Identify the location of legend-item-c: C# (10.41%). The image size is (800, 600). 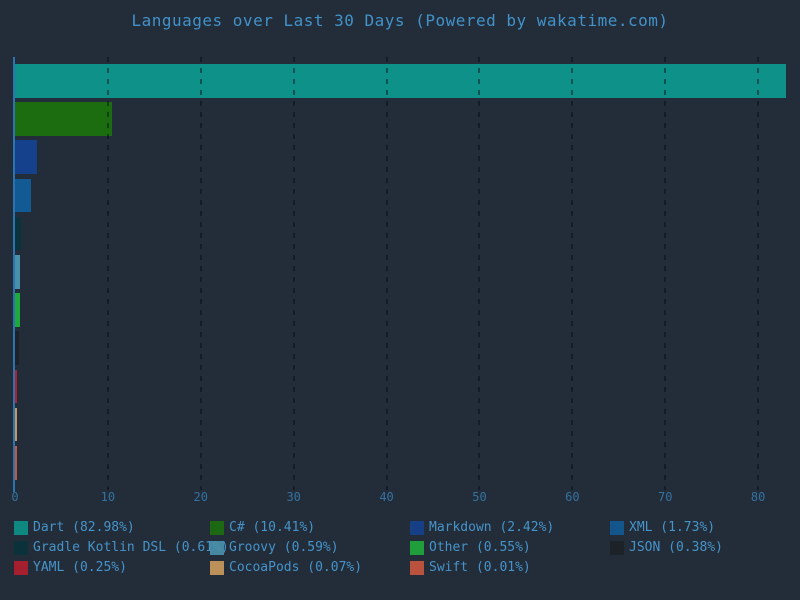
(262, 528).